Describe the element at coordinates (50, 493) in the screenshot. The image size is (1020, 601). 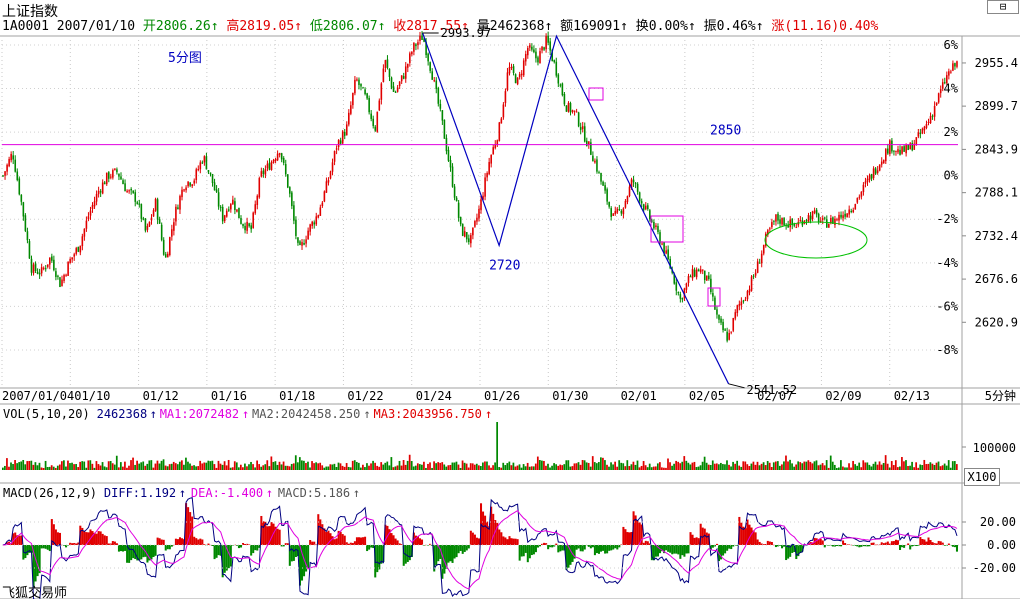
I see `macd-title: MACD(26,12,9)` at that location.